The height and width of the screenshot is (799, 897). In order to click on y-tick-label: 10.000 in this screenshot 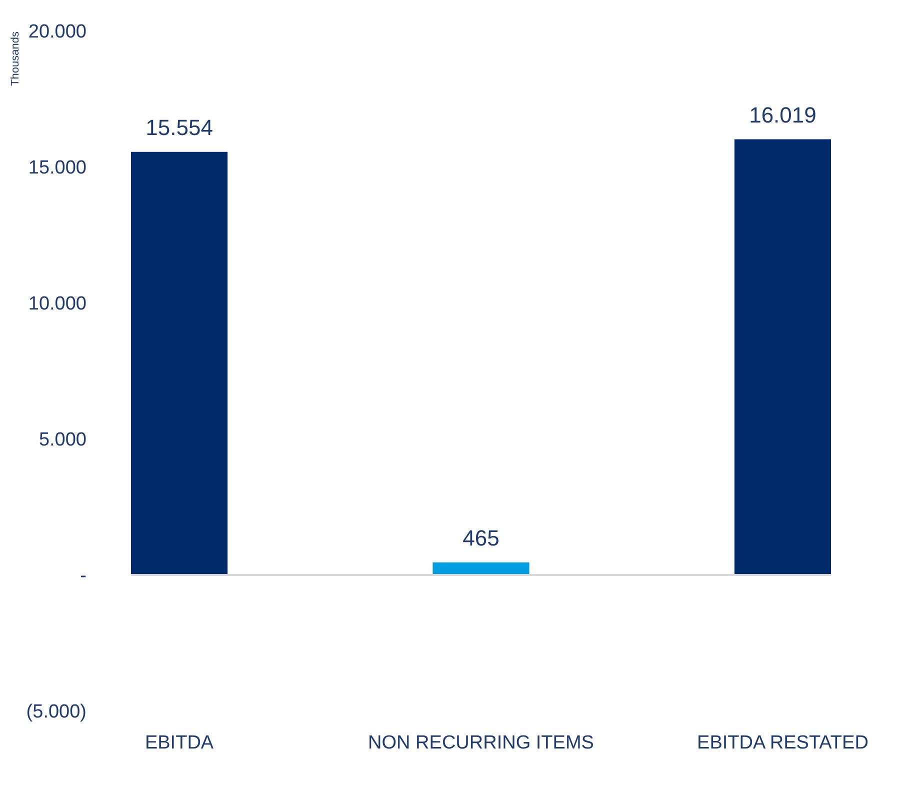, I will do `click(57, 304)`.